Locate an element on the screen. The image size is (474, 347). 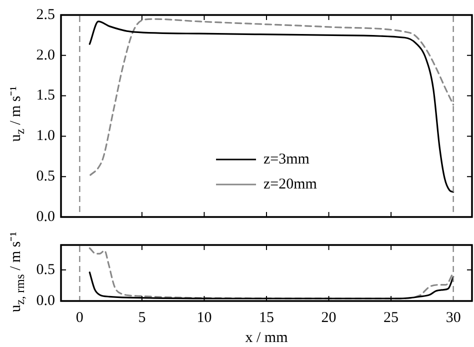
x-tick-label: 5 is located at coordinates (142, 318).